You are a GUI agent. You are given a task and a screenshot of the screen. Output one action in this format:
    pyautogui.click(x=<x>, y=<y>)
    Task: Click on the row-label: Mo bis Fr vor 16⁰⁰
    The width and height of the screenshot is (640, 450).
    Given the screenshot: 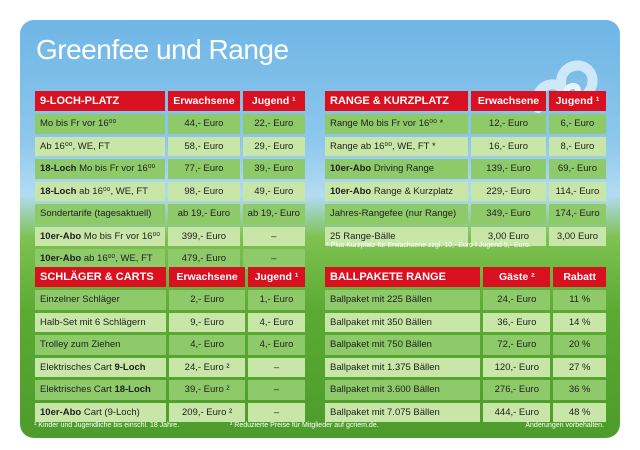 What is the action you would take?
    pyautogui.click(x=100, y=124)
    